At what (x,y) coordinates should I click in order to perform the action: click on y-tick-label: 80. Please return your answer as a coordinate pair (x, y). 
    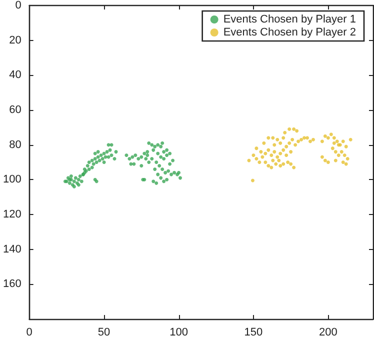
    Looking at the image, I should click on (15, 144).